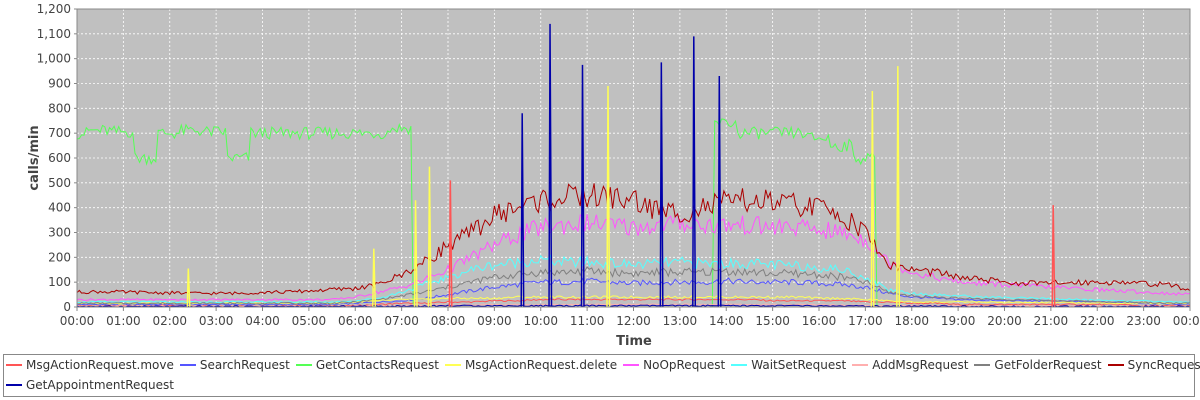  Describe the element at coordinates (726, 321) in the screenshot. I see `x-tick-label: 14:00` at that location.